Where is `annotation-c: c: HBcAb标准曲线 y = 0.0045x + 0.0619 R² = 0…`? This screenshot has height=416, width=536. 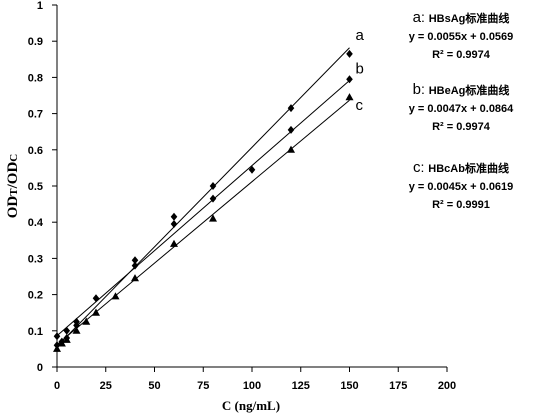 annotation-c: c: HBcAb标准曲线 y = 0.0045x + 0.0619 R² = 0… is located at coordinates (461, 186).